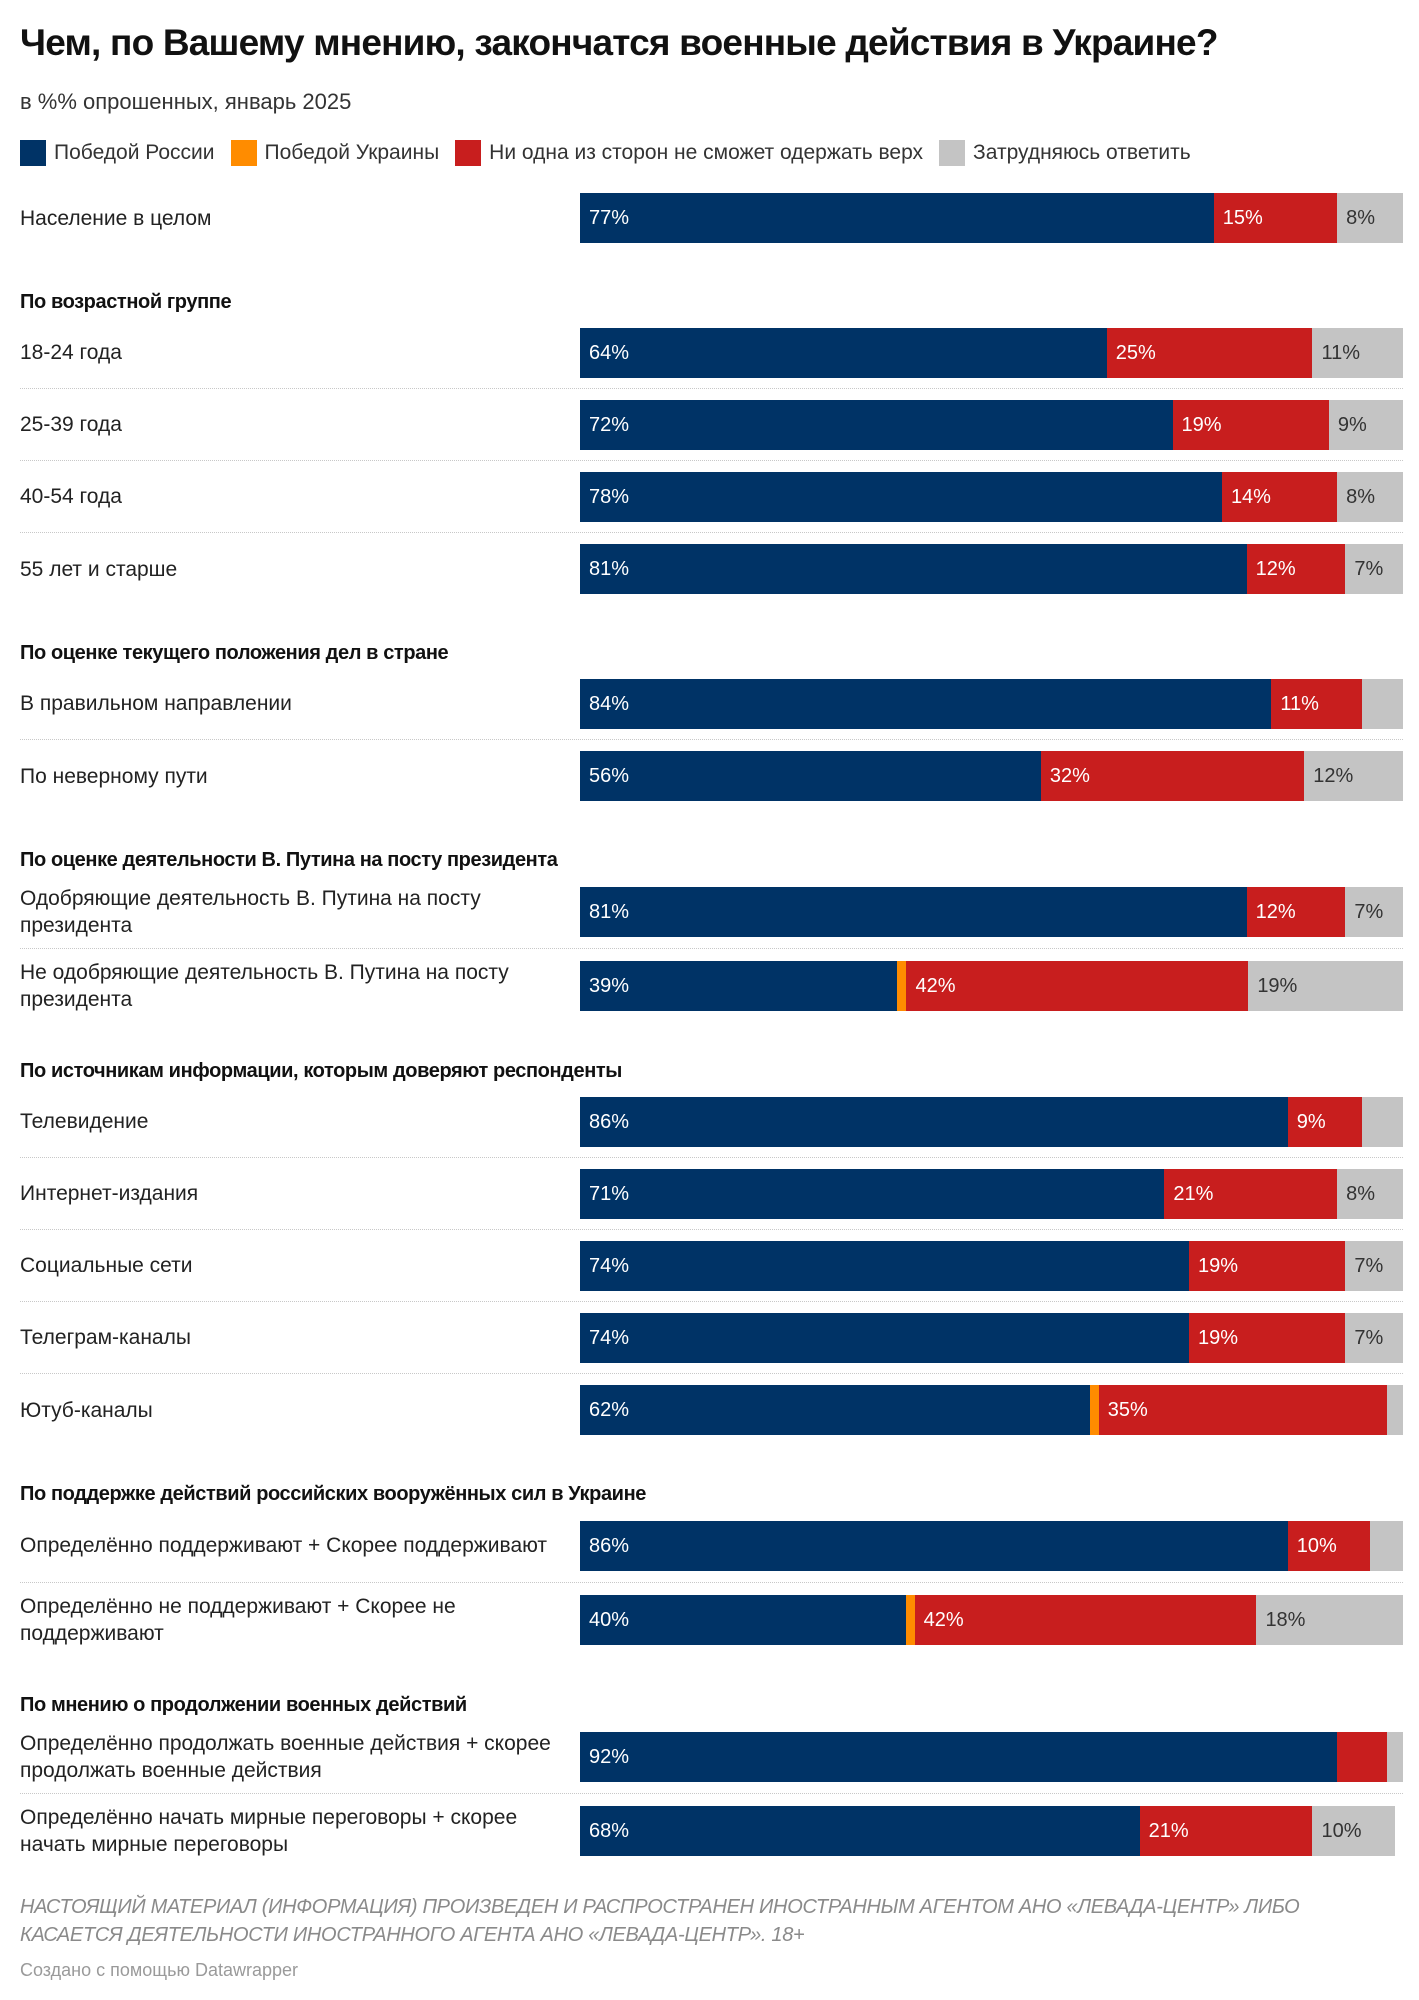 Image resolution: width=1419 pixels, height=2000 pixels. I want to click on bar-segment-neither: 11%, so click(1316, 704).